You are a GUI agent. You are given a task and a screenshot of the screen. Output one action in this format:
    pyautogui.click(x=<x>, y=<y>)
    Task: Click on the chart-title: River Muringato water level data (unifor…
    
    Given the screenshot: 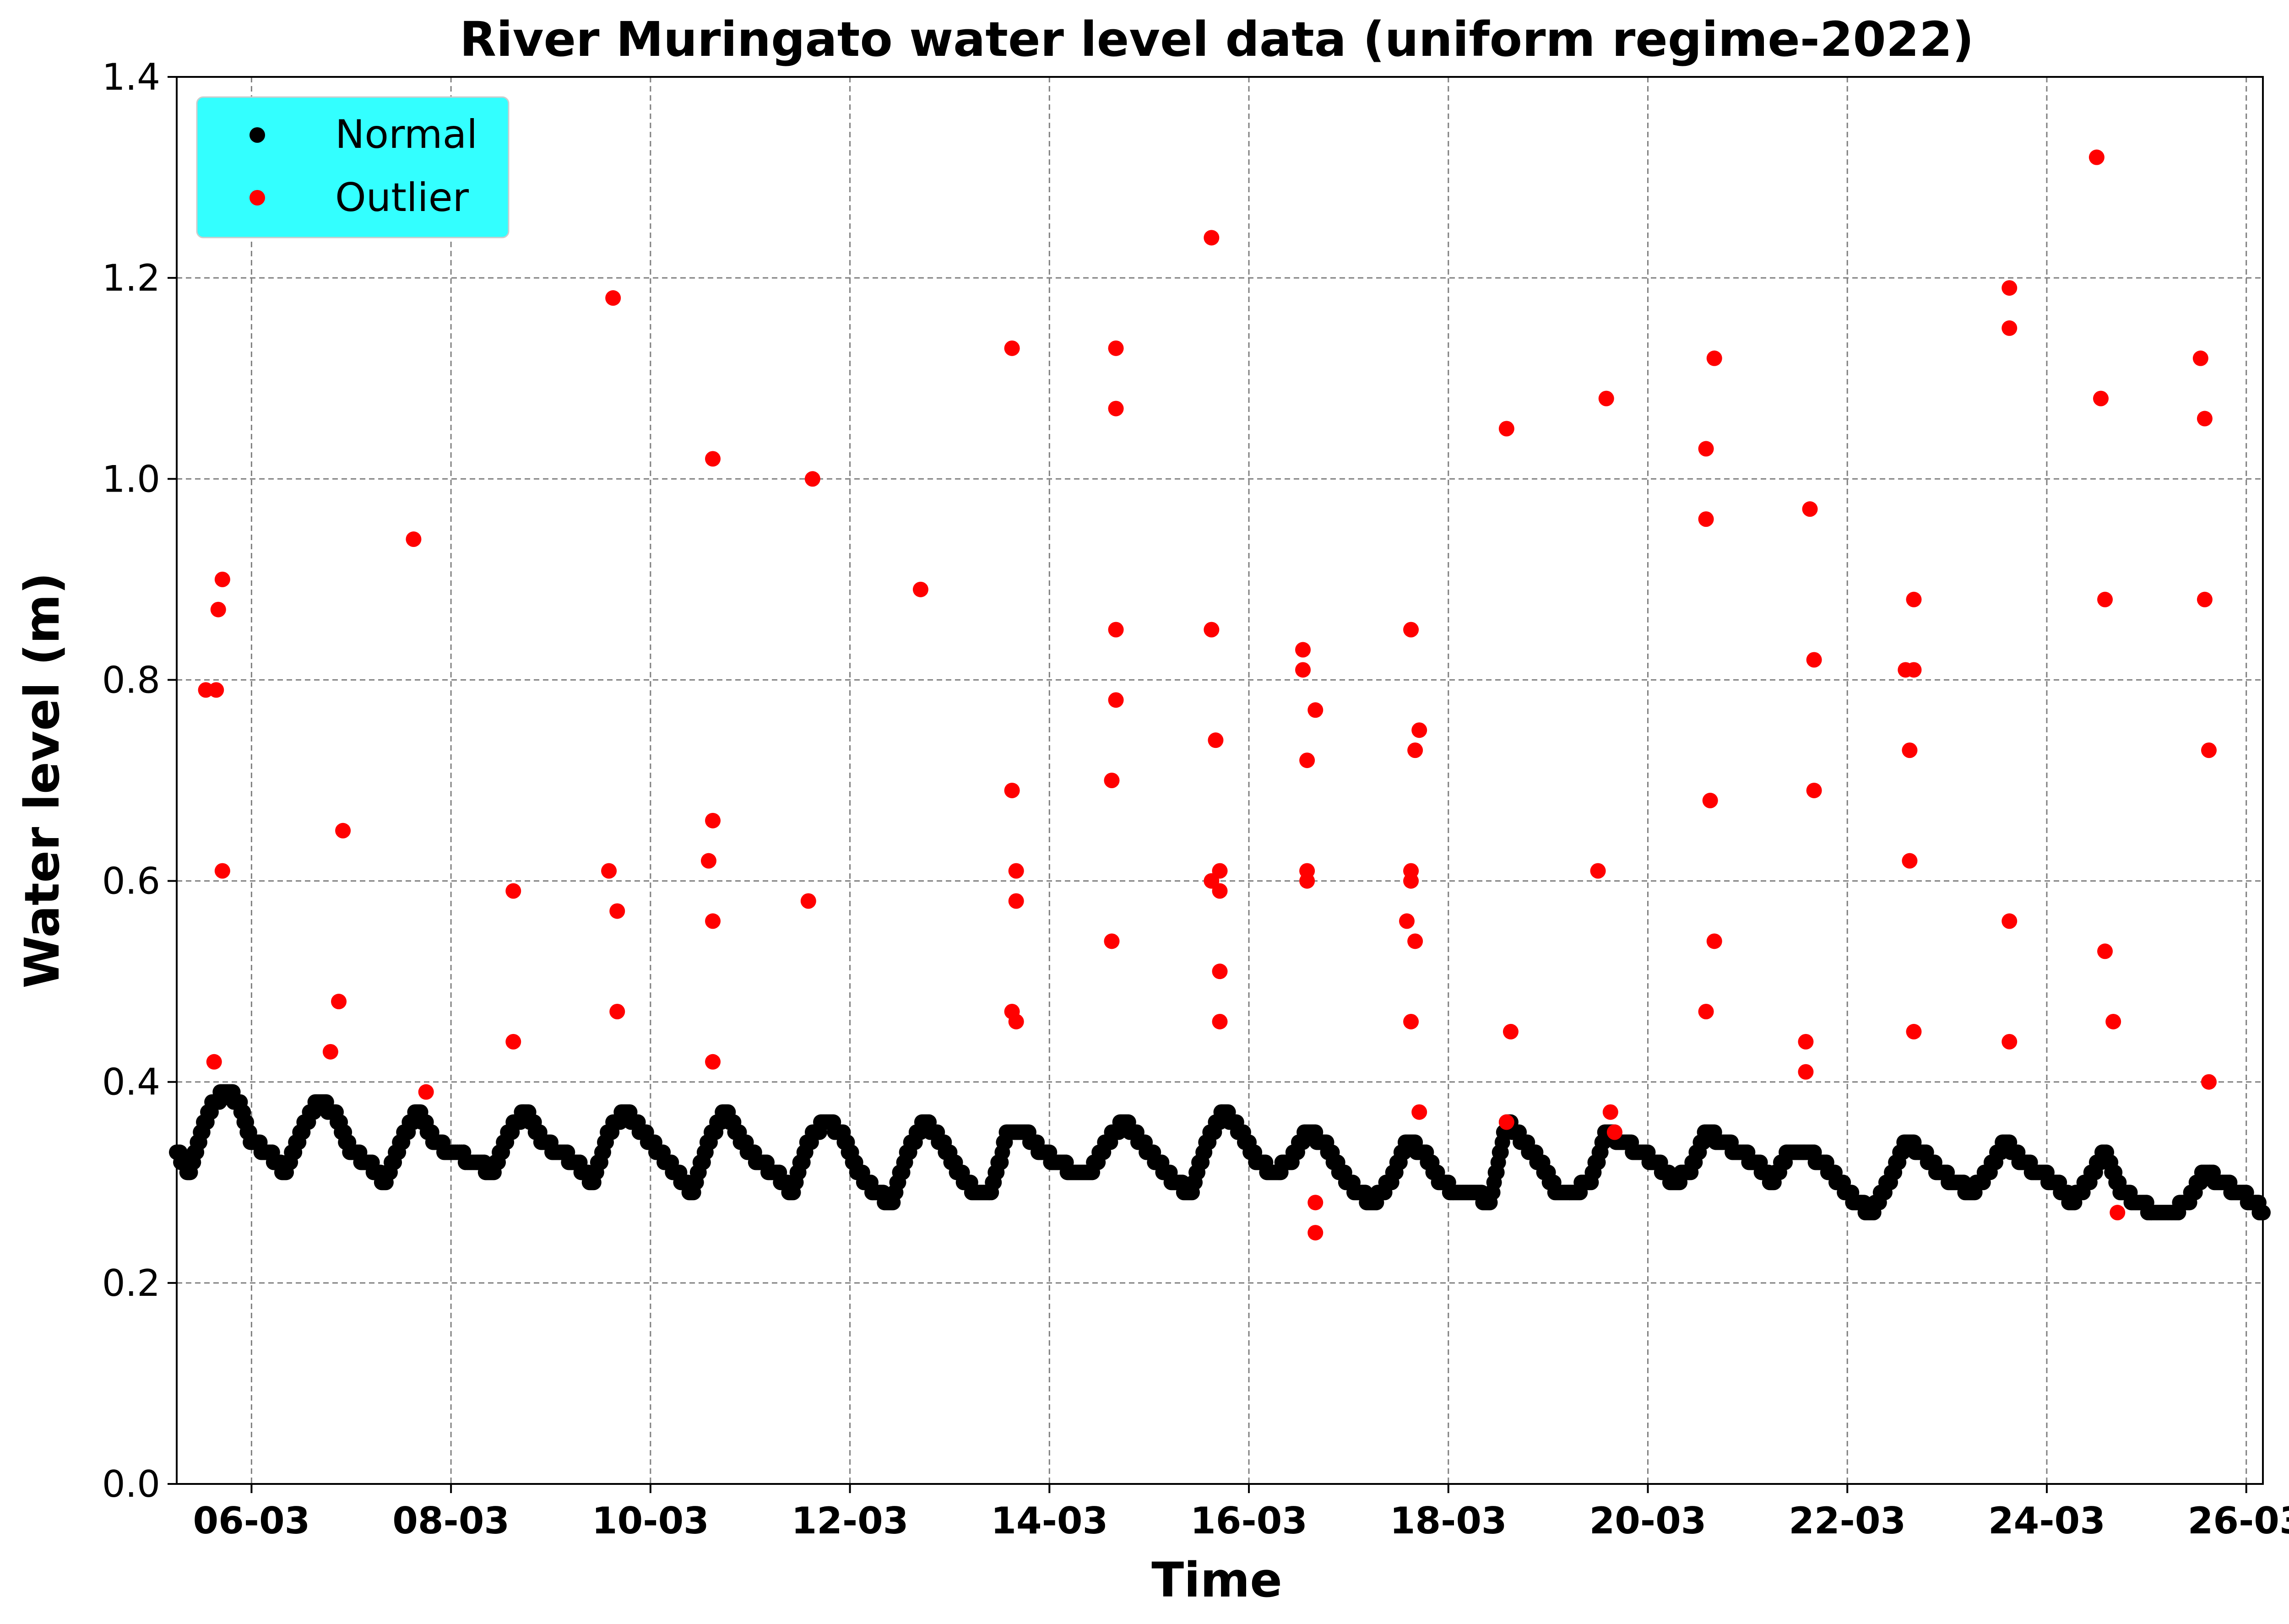 What is the action you would take?
    pyautogui.click(x=1217, y=39)
    